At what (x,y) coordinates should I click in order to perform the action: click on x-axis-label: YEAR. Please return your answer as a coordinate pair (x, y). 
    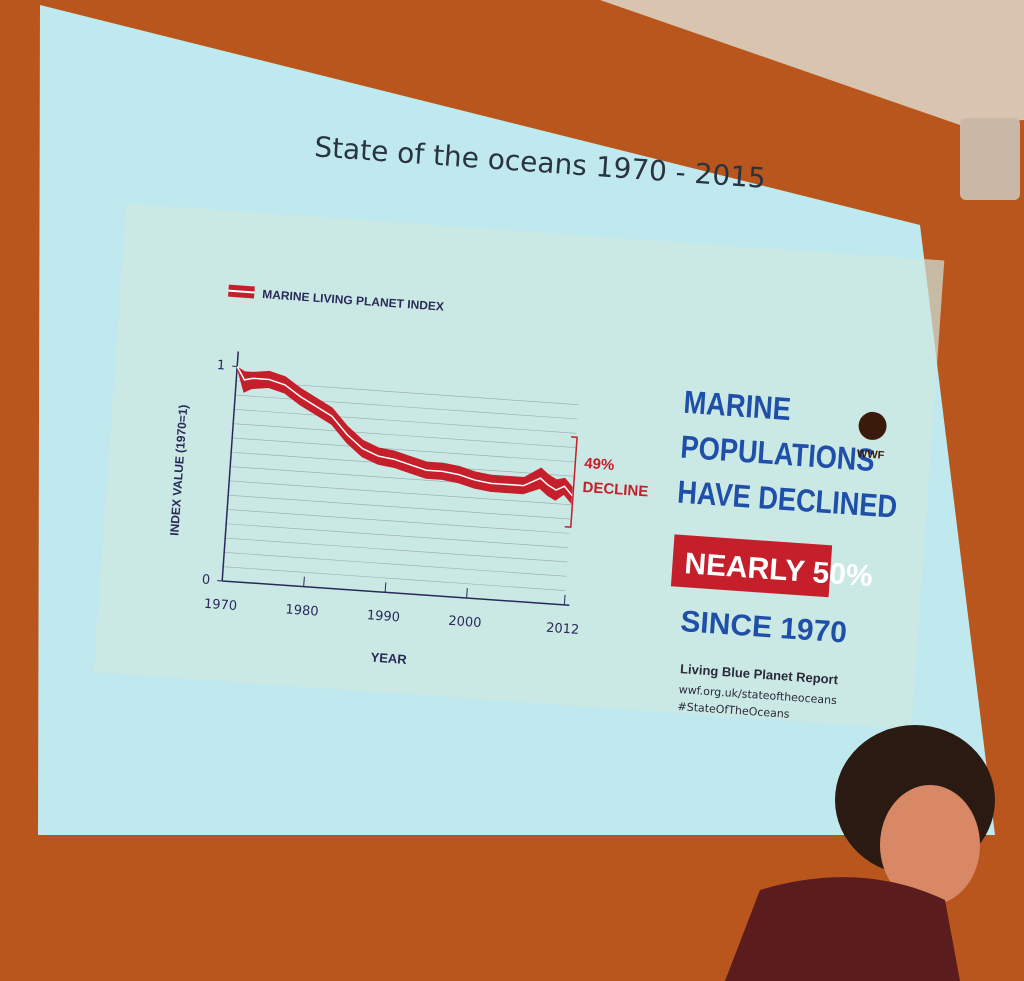
    Looking at the image, I should click on (389, 659).